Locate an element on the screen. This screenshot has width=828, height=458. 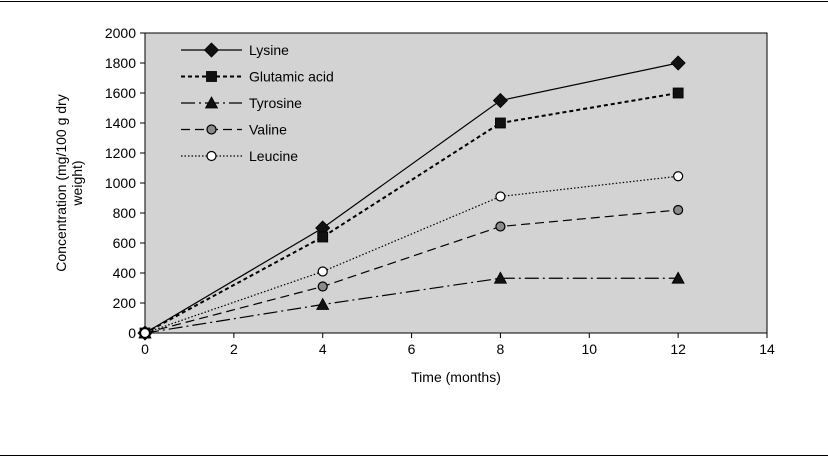
y-tick-label: 1400 is located at coordinates (120, 123).